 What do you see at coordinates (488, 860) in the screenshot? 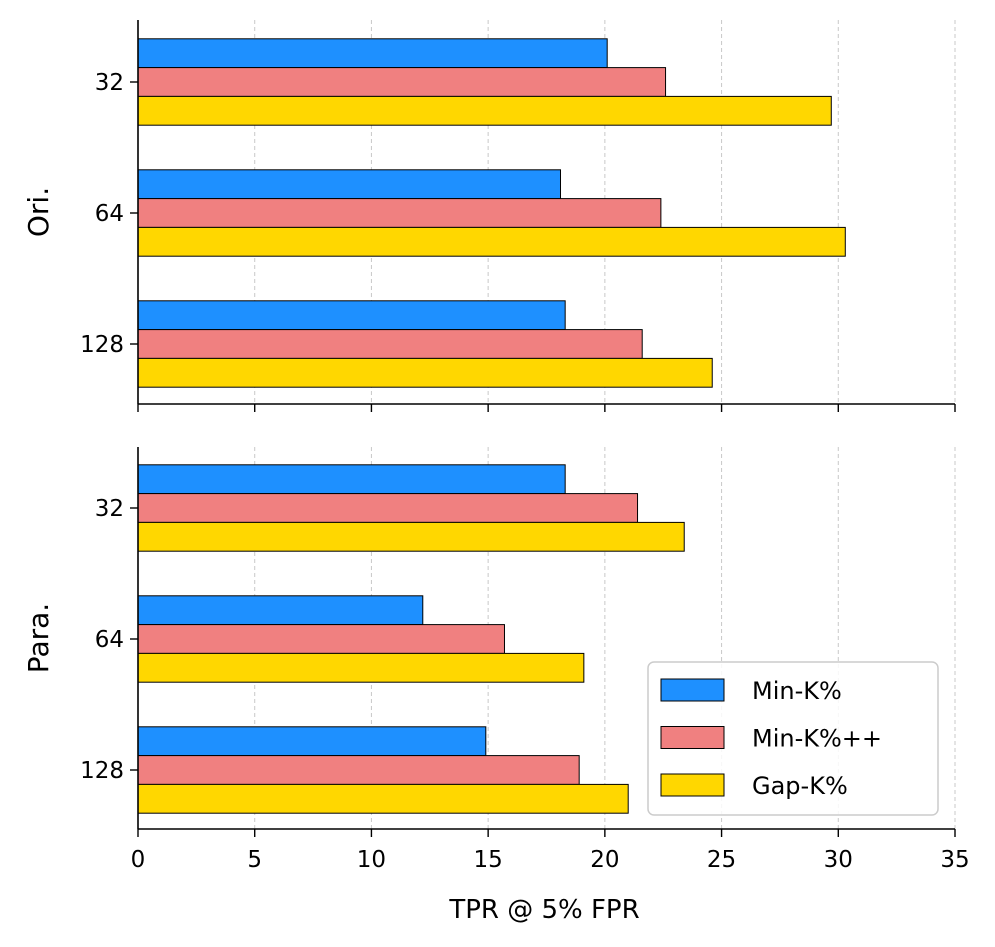
I see `x-tick-label-15: 15` at bounding box center [488, 860].